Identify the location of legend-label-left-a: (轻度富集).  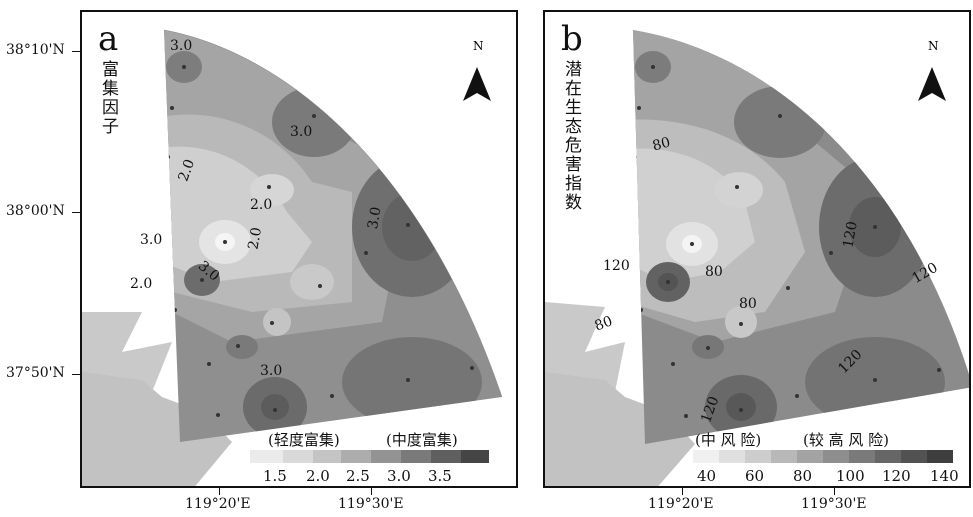
(304, 440).